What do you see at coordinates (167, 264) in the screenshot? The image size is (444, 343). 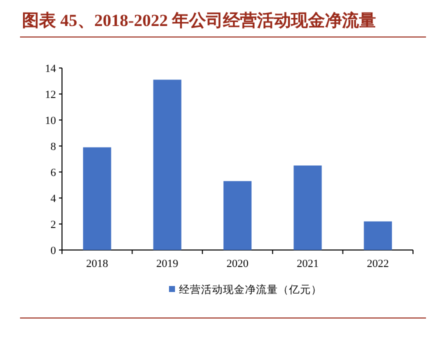 I see `x-tick-label: 2019` at bounding box center [167, 264].